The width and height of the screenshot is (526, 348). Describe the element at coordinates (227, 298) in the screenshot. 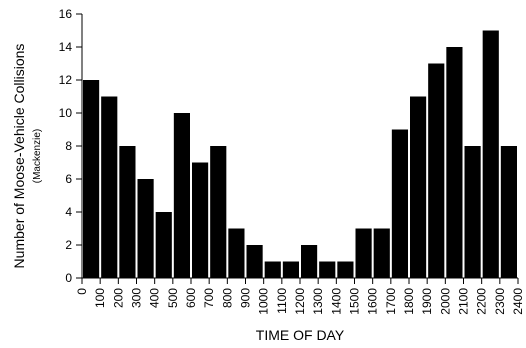

I see `x-tick-label: 800` at that location.